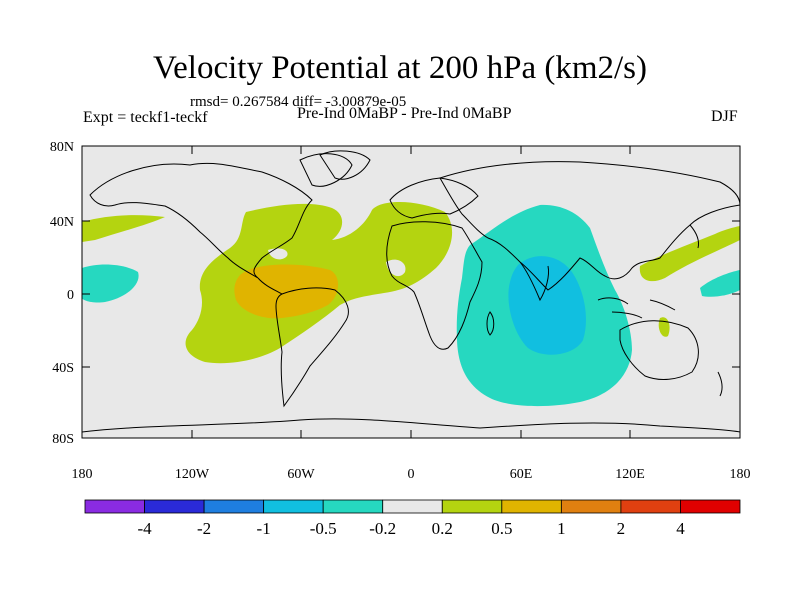 Image resolution: width=800 pixels, height=600 pixels. I want to click on colorbar-label: 1, so click(561, 528).